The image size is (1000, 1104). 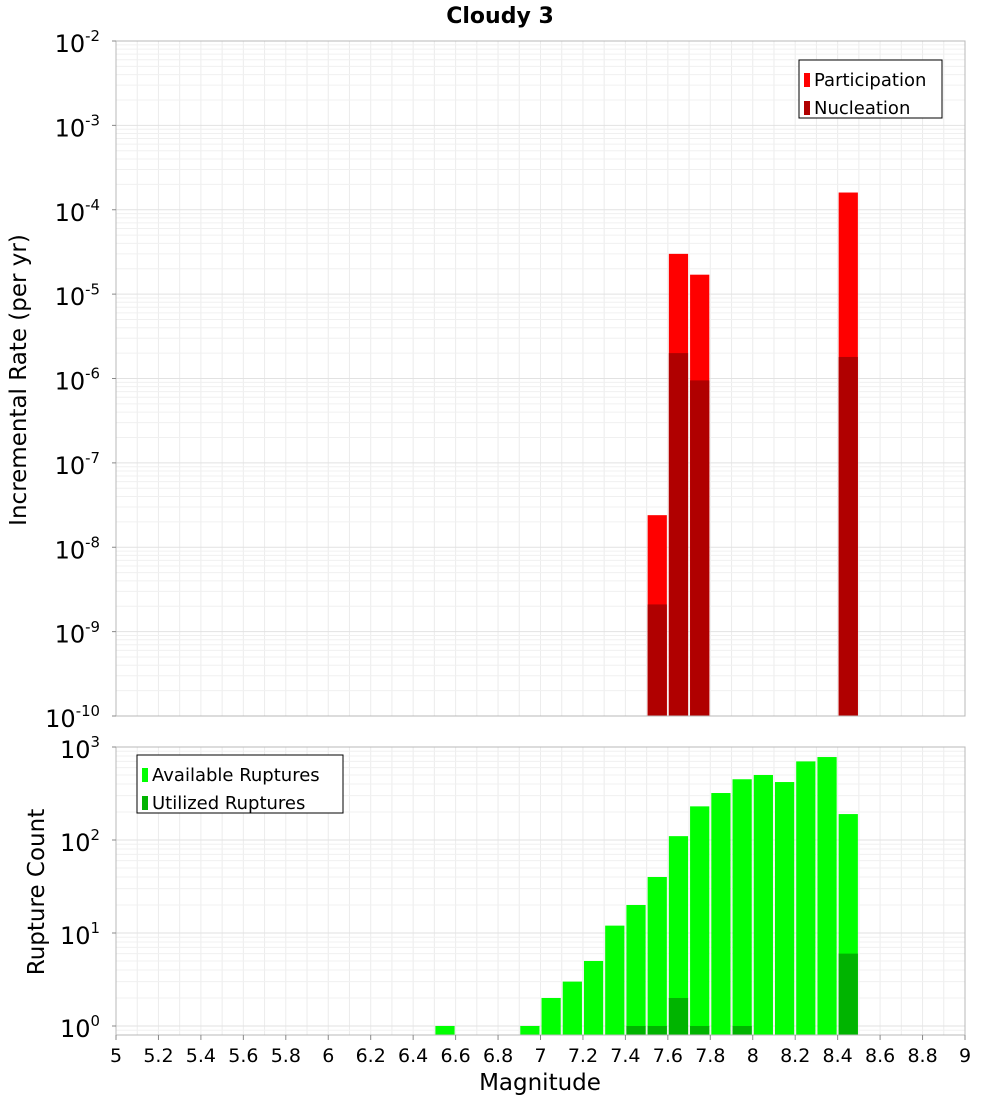 What do you see at coordinates (838, 1056) in the screenshot?
I see `x-tick-label: 8.4` at bounding box center [838, 1056].